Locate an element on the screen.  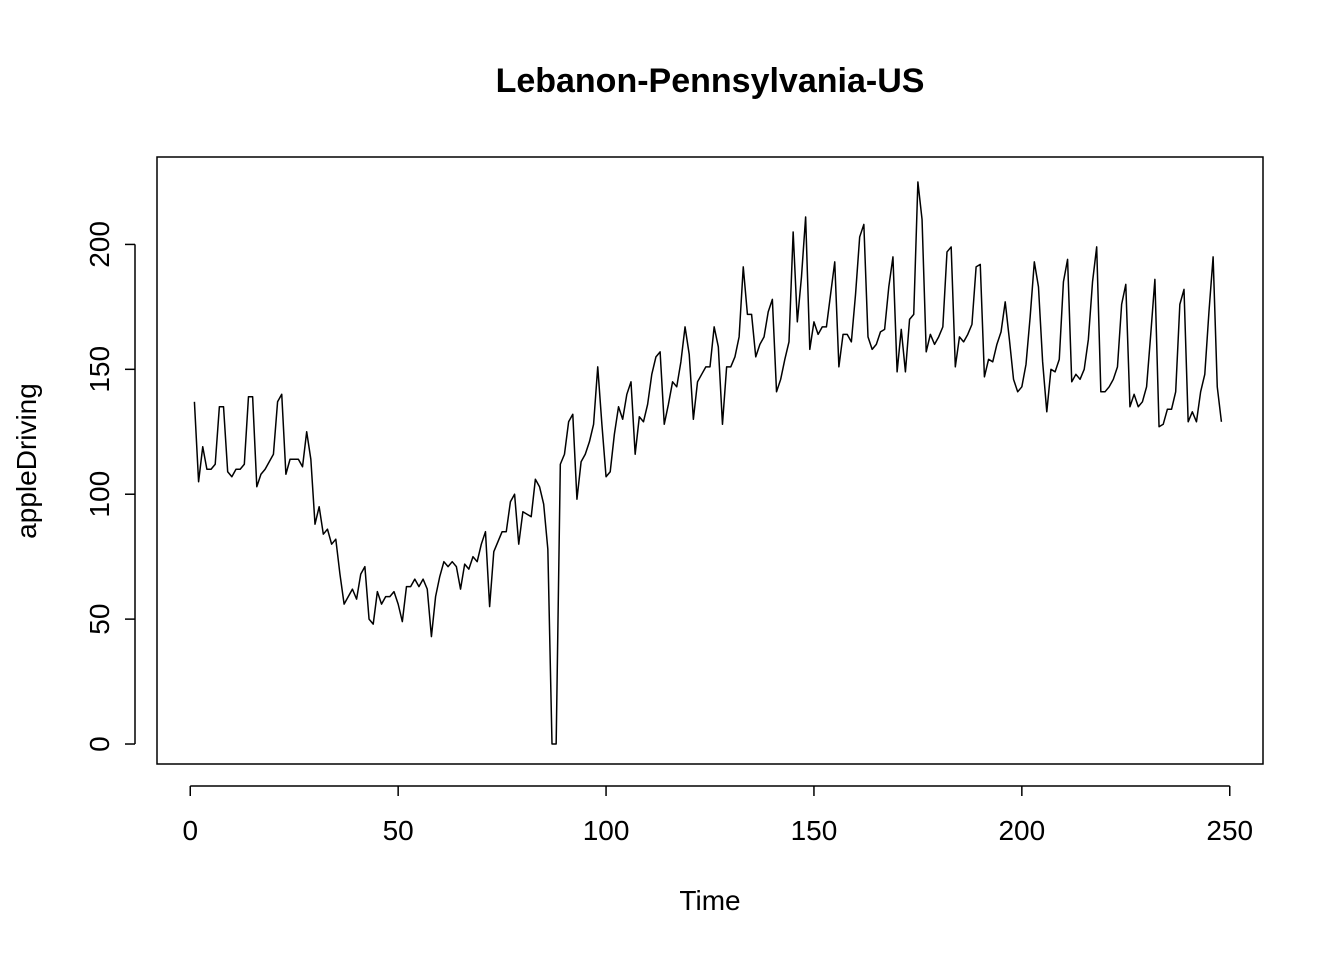
y-axis: 0 50 100 150 200 is located at coordinates (110, 486).